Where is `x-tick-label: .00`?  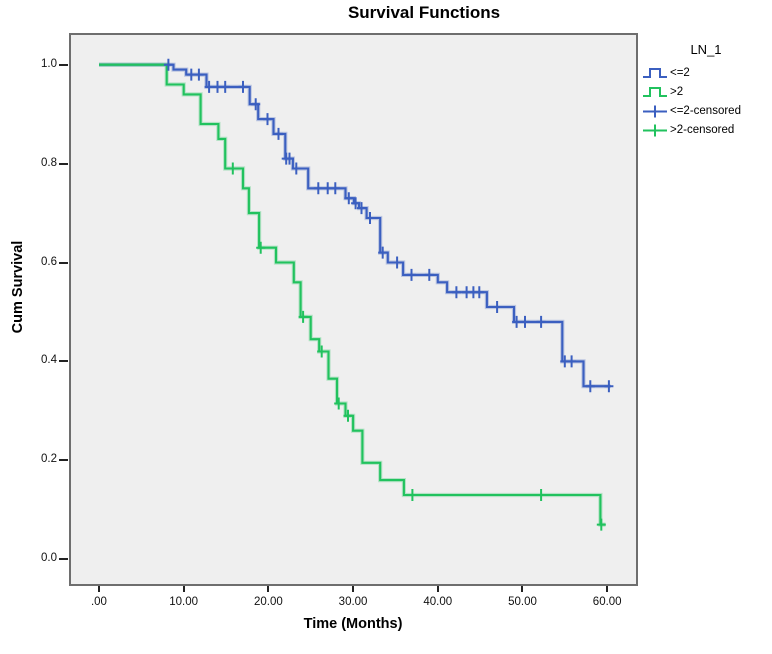
x-tick-label: .00 is located at coordinates (98, 602).